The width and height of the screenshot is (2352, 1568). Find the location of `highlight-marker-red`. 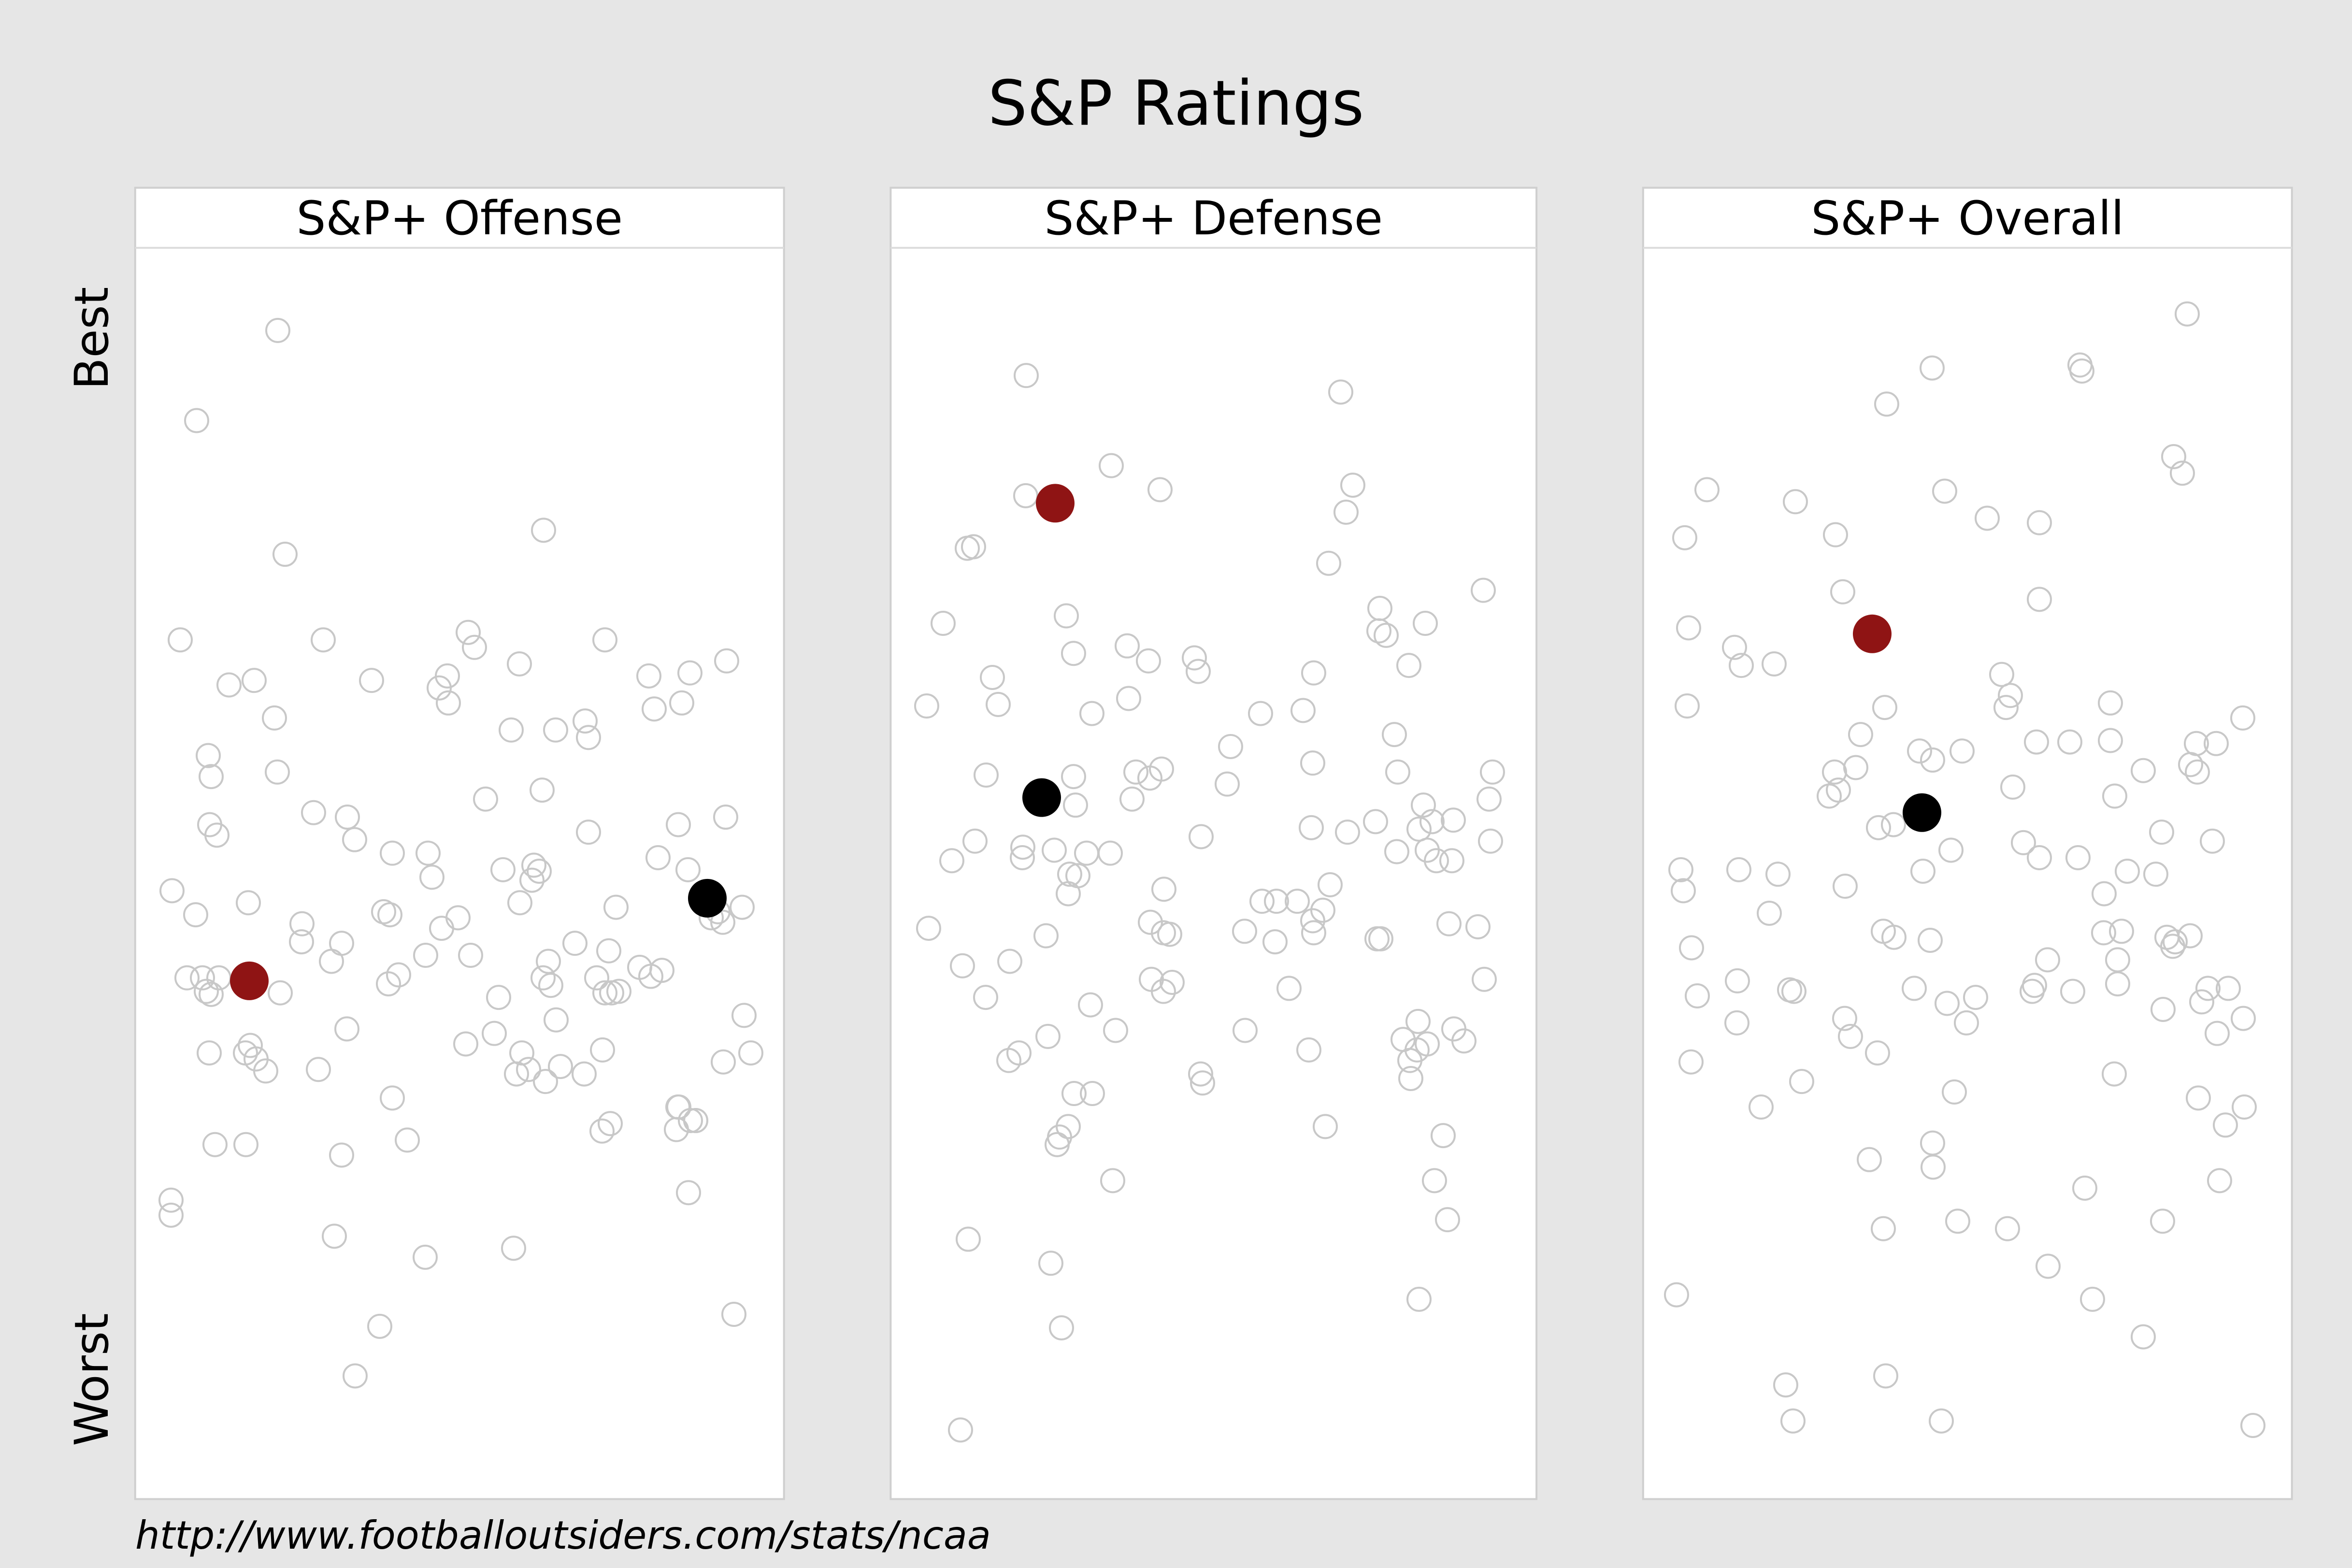

highlight-marker-red is located at coordinates (1872, 633).